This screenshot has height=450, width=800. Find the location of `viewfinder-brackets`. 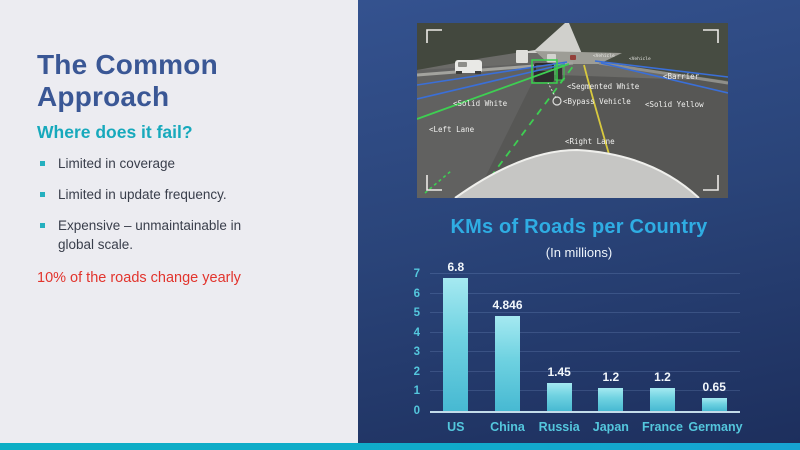

viewfinder-brackets is located at coordinates (572, 110).